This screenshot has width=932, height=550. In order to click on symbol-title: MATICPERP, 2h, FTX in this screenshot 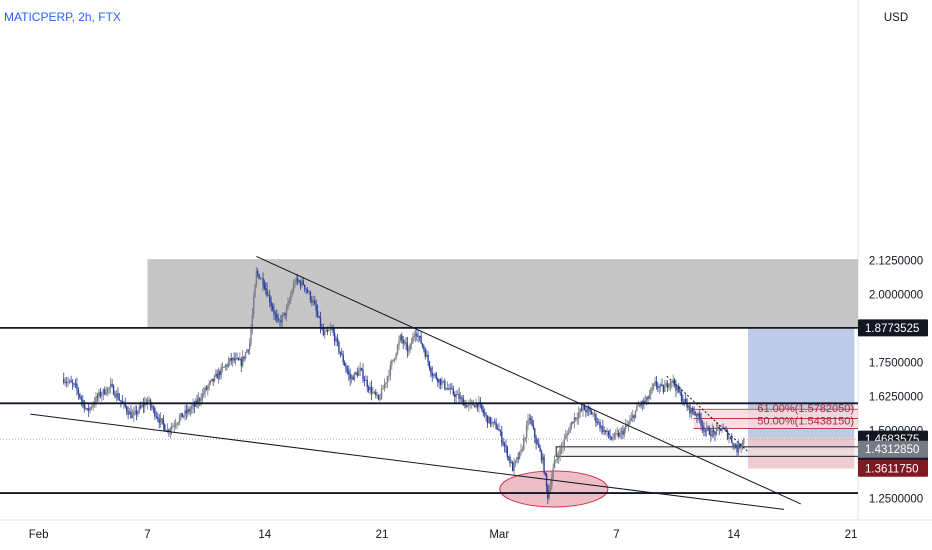, I will do `click(62, 17)`.